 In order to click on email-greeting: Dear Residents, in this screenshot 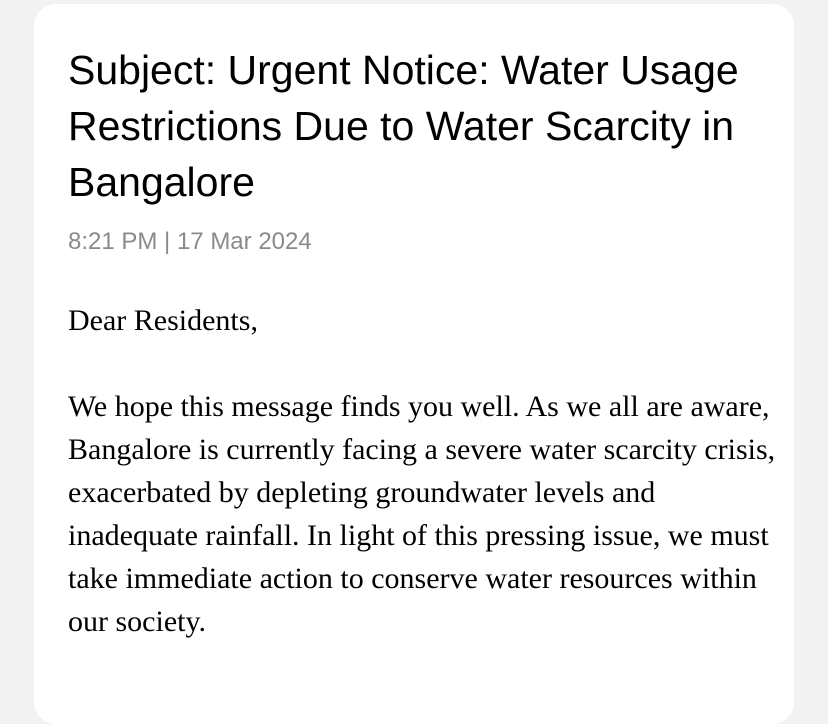, I will do `click(163, 320)`.